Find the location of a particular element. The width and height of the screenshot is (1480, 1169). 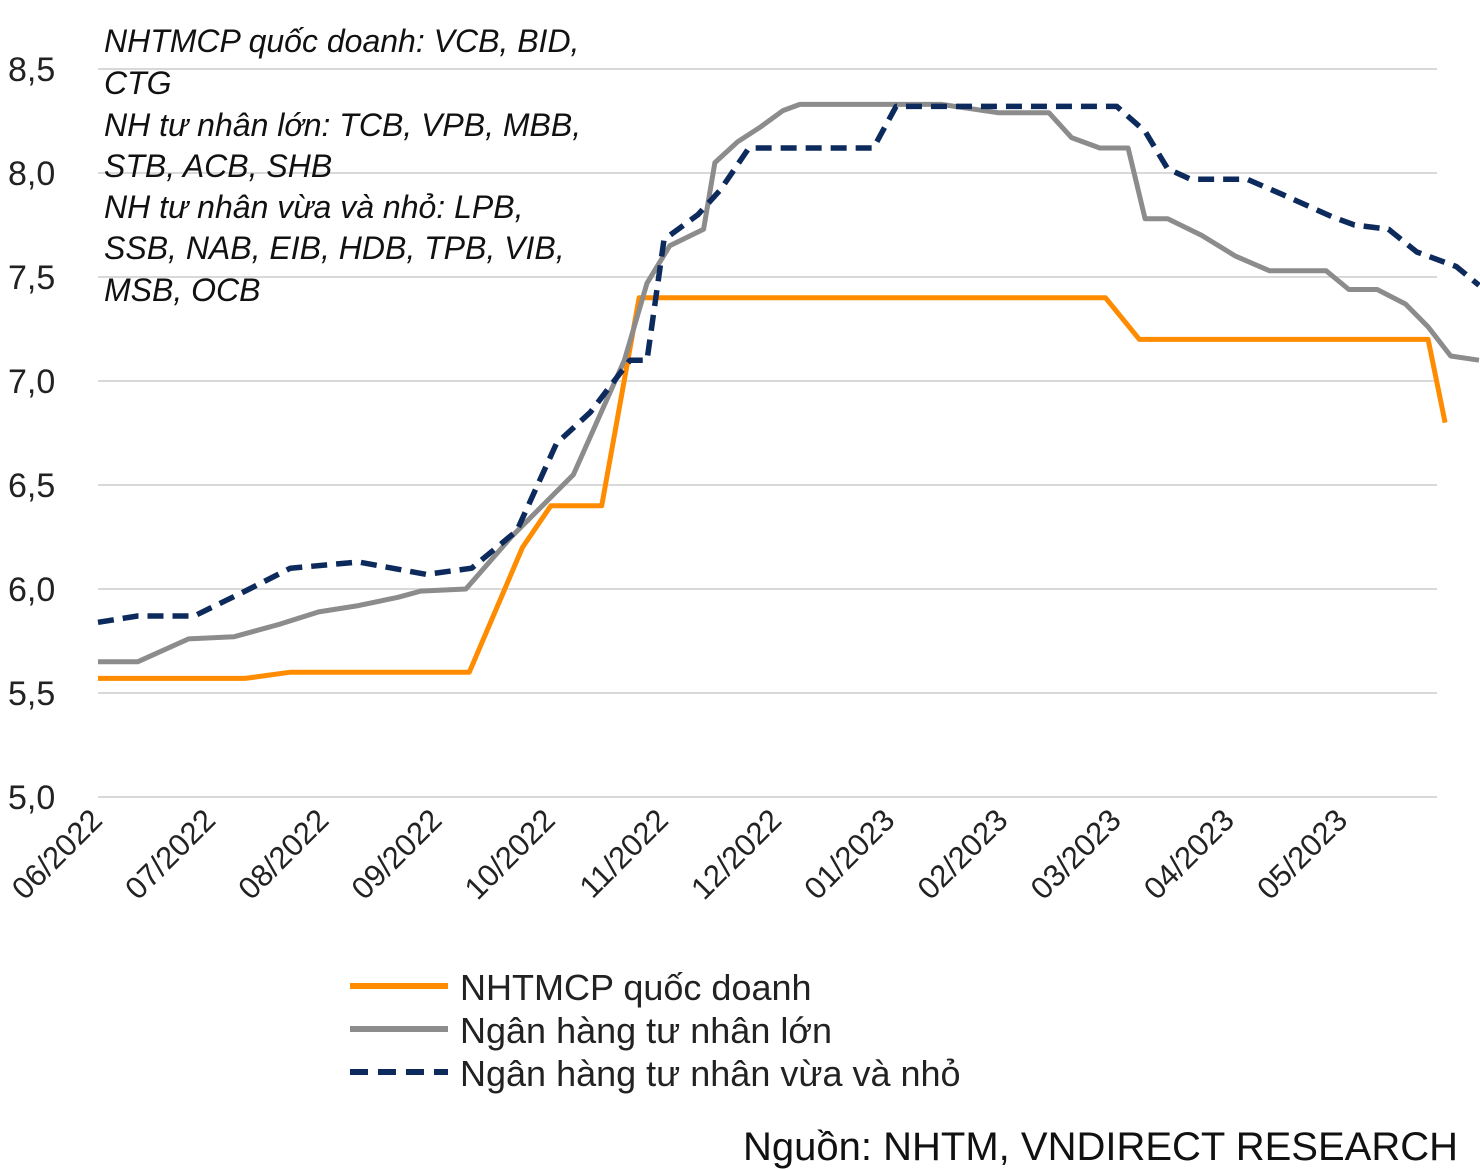

x-tick-label: 03/2023 is located at coordinates (1076, 854).